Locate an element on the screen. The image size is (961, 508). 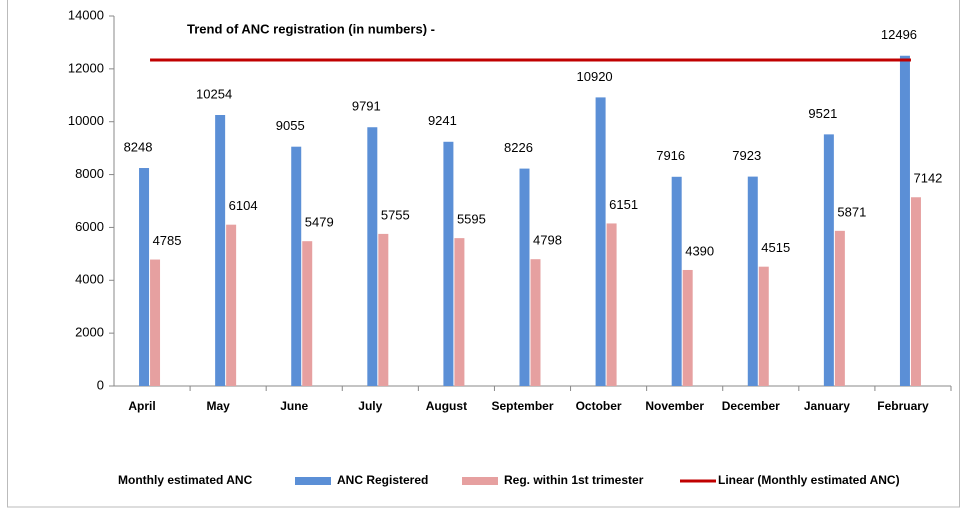
chart-title: Trend of ANC registration (in numbers) - is located at coordinates (311, 28).